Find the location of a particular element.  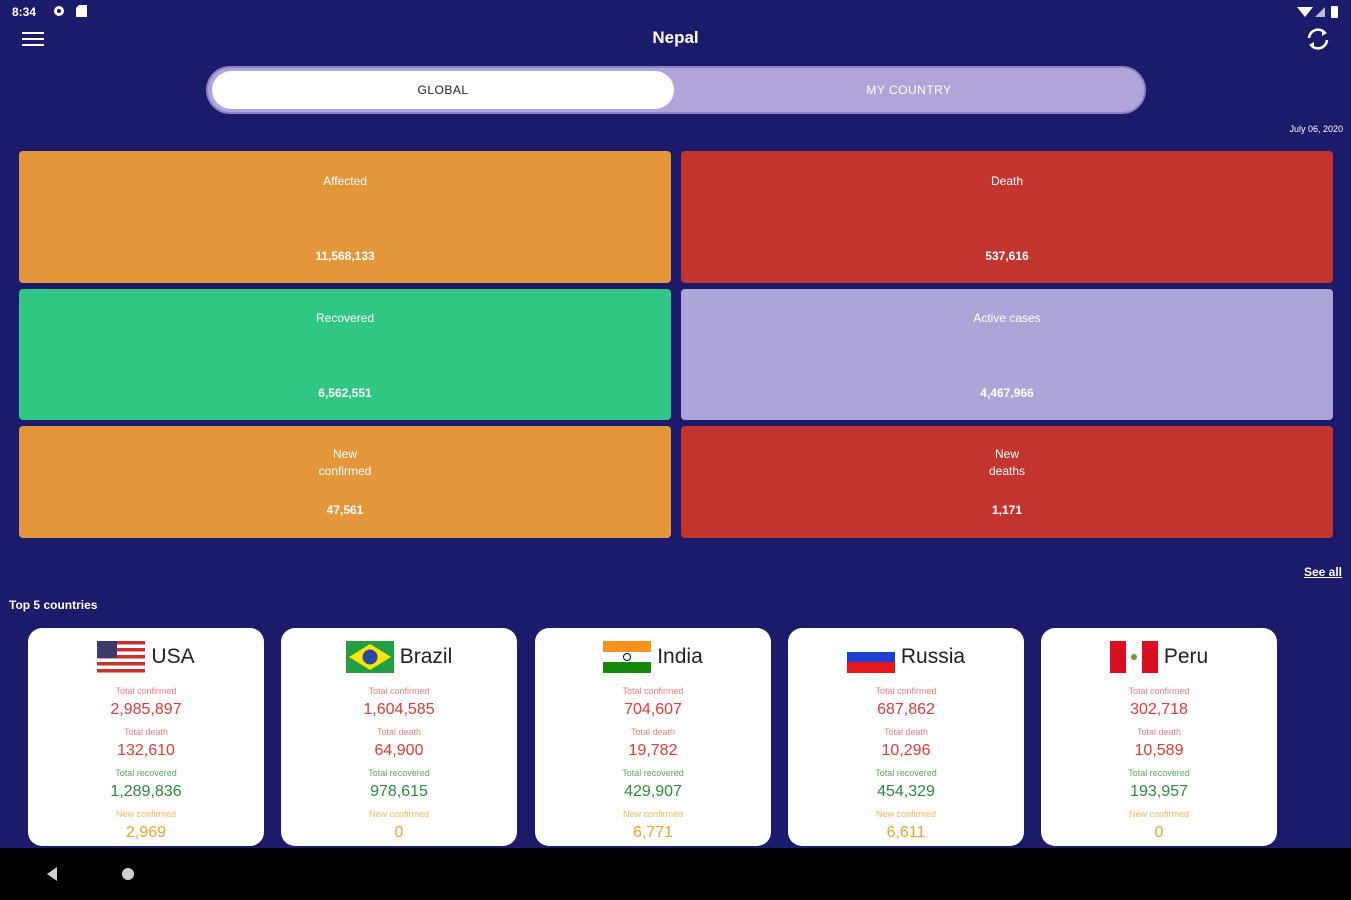

wifi-icon is located at coordinates (1305, 12).